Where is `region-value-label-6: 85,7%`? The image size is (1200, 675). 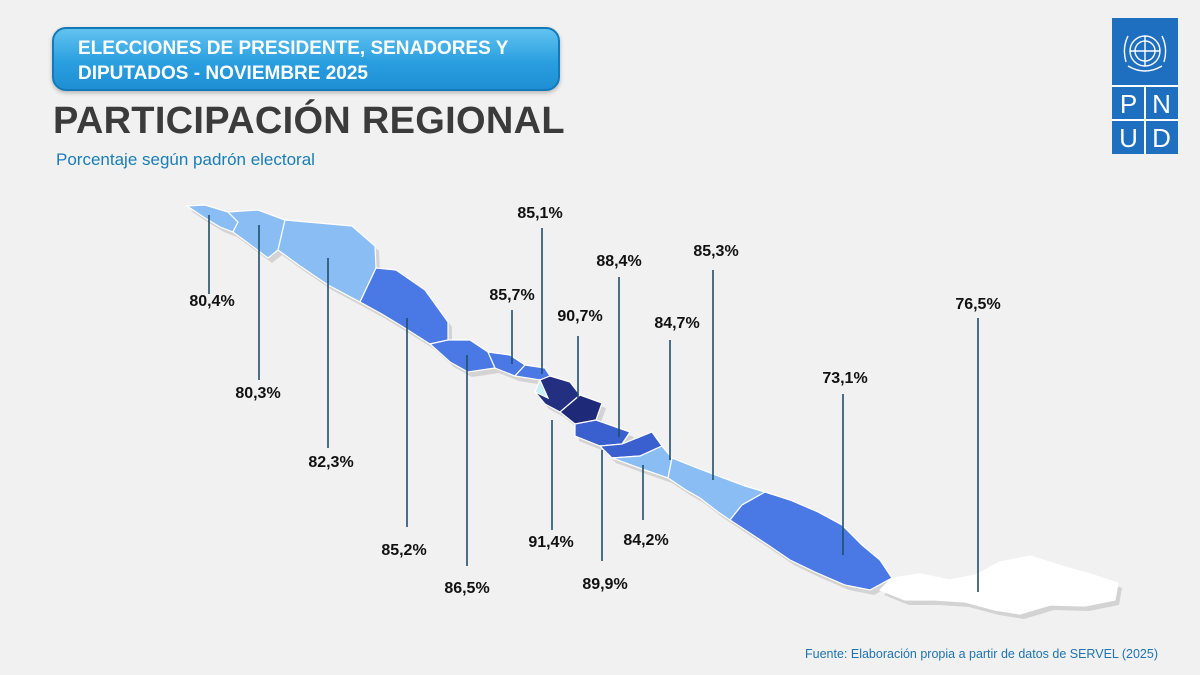 region-value-label-6: 85,7% is located at coordinates (511, 295).